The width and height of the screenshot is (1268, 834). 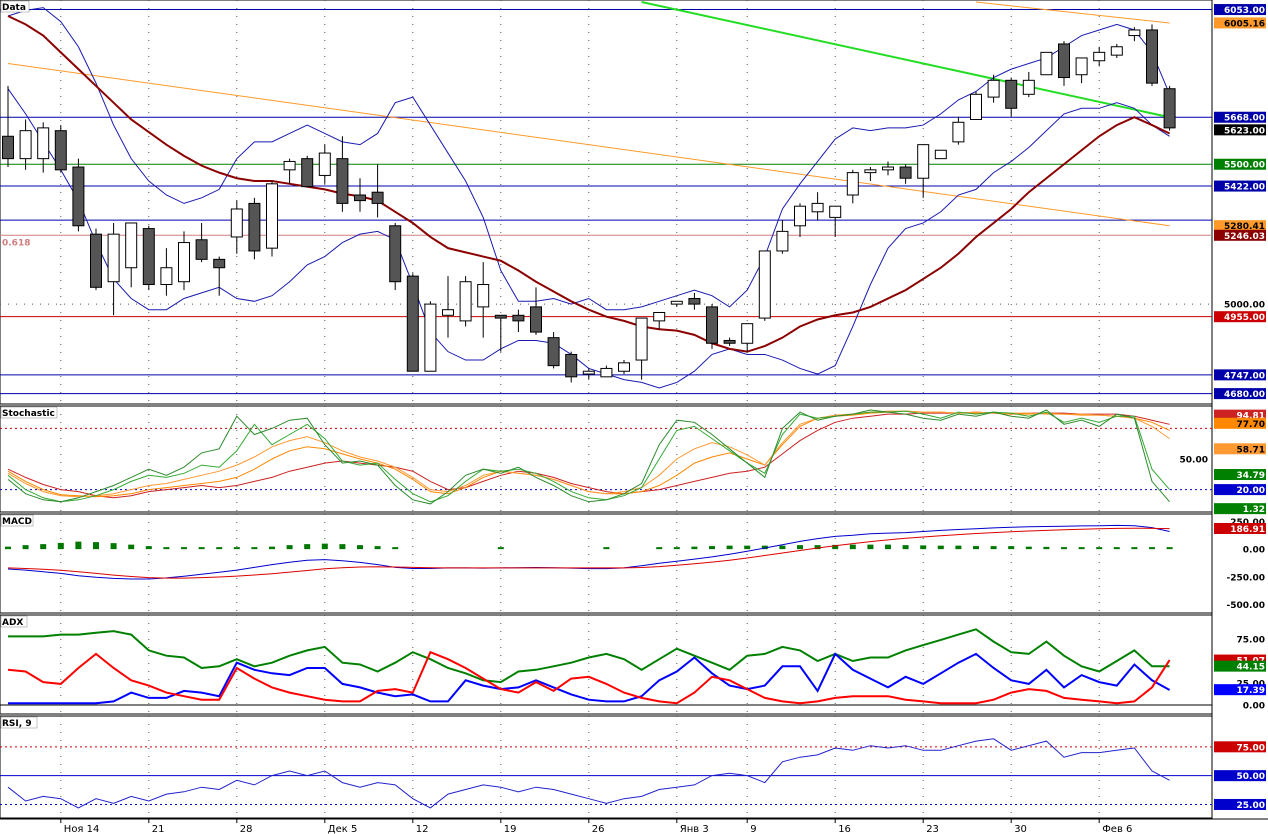 I want to click on adx-label-text: 0.00, so click(x=1254, y=706).